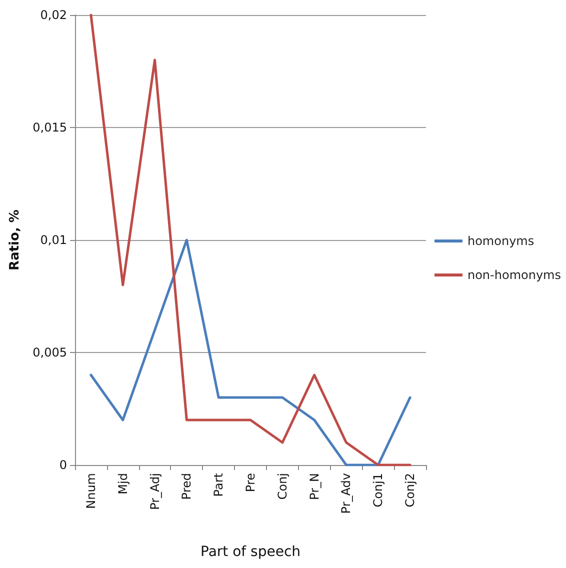 The height and width of the screenshot is (568, 566). I want to click on x-tick-label: Pr_N, so click(314, 486).